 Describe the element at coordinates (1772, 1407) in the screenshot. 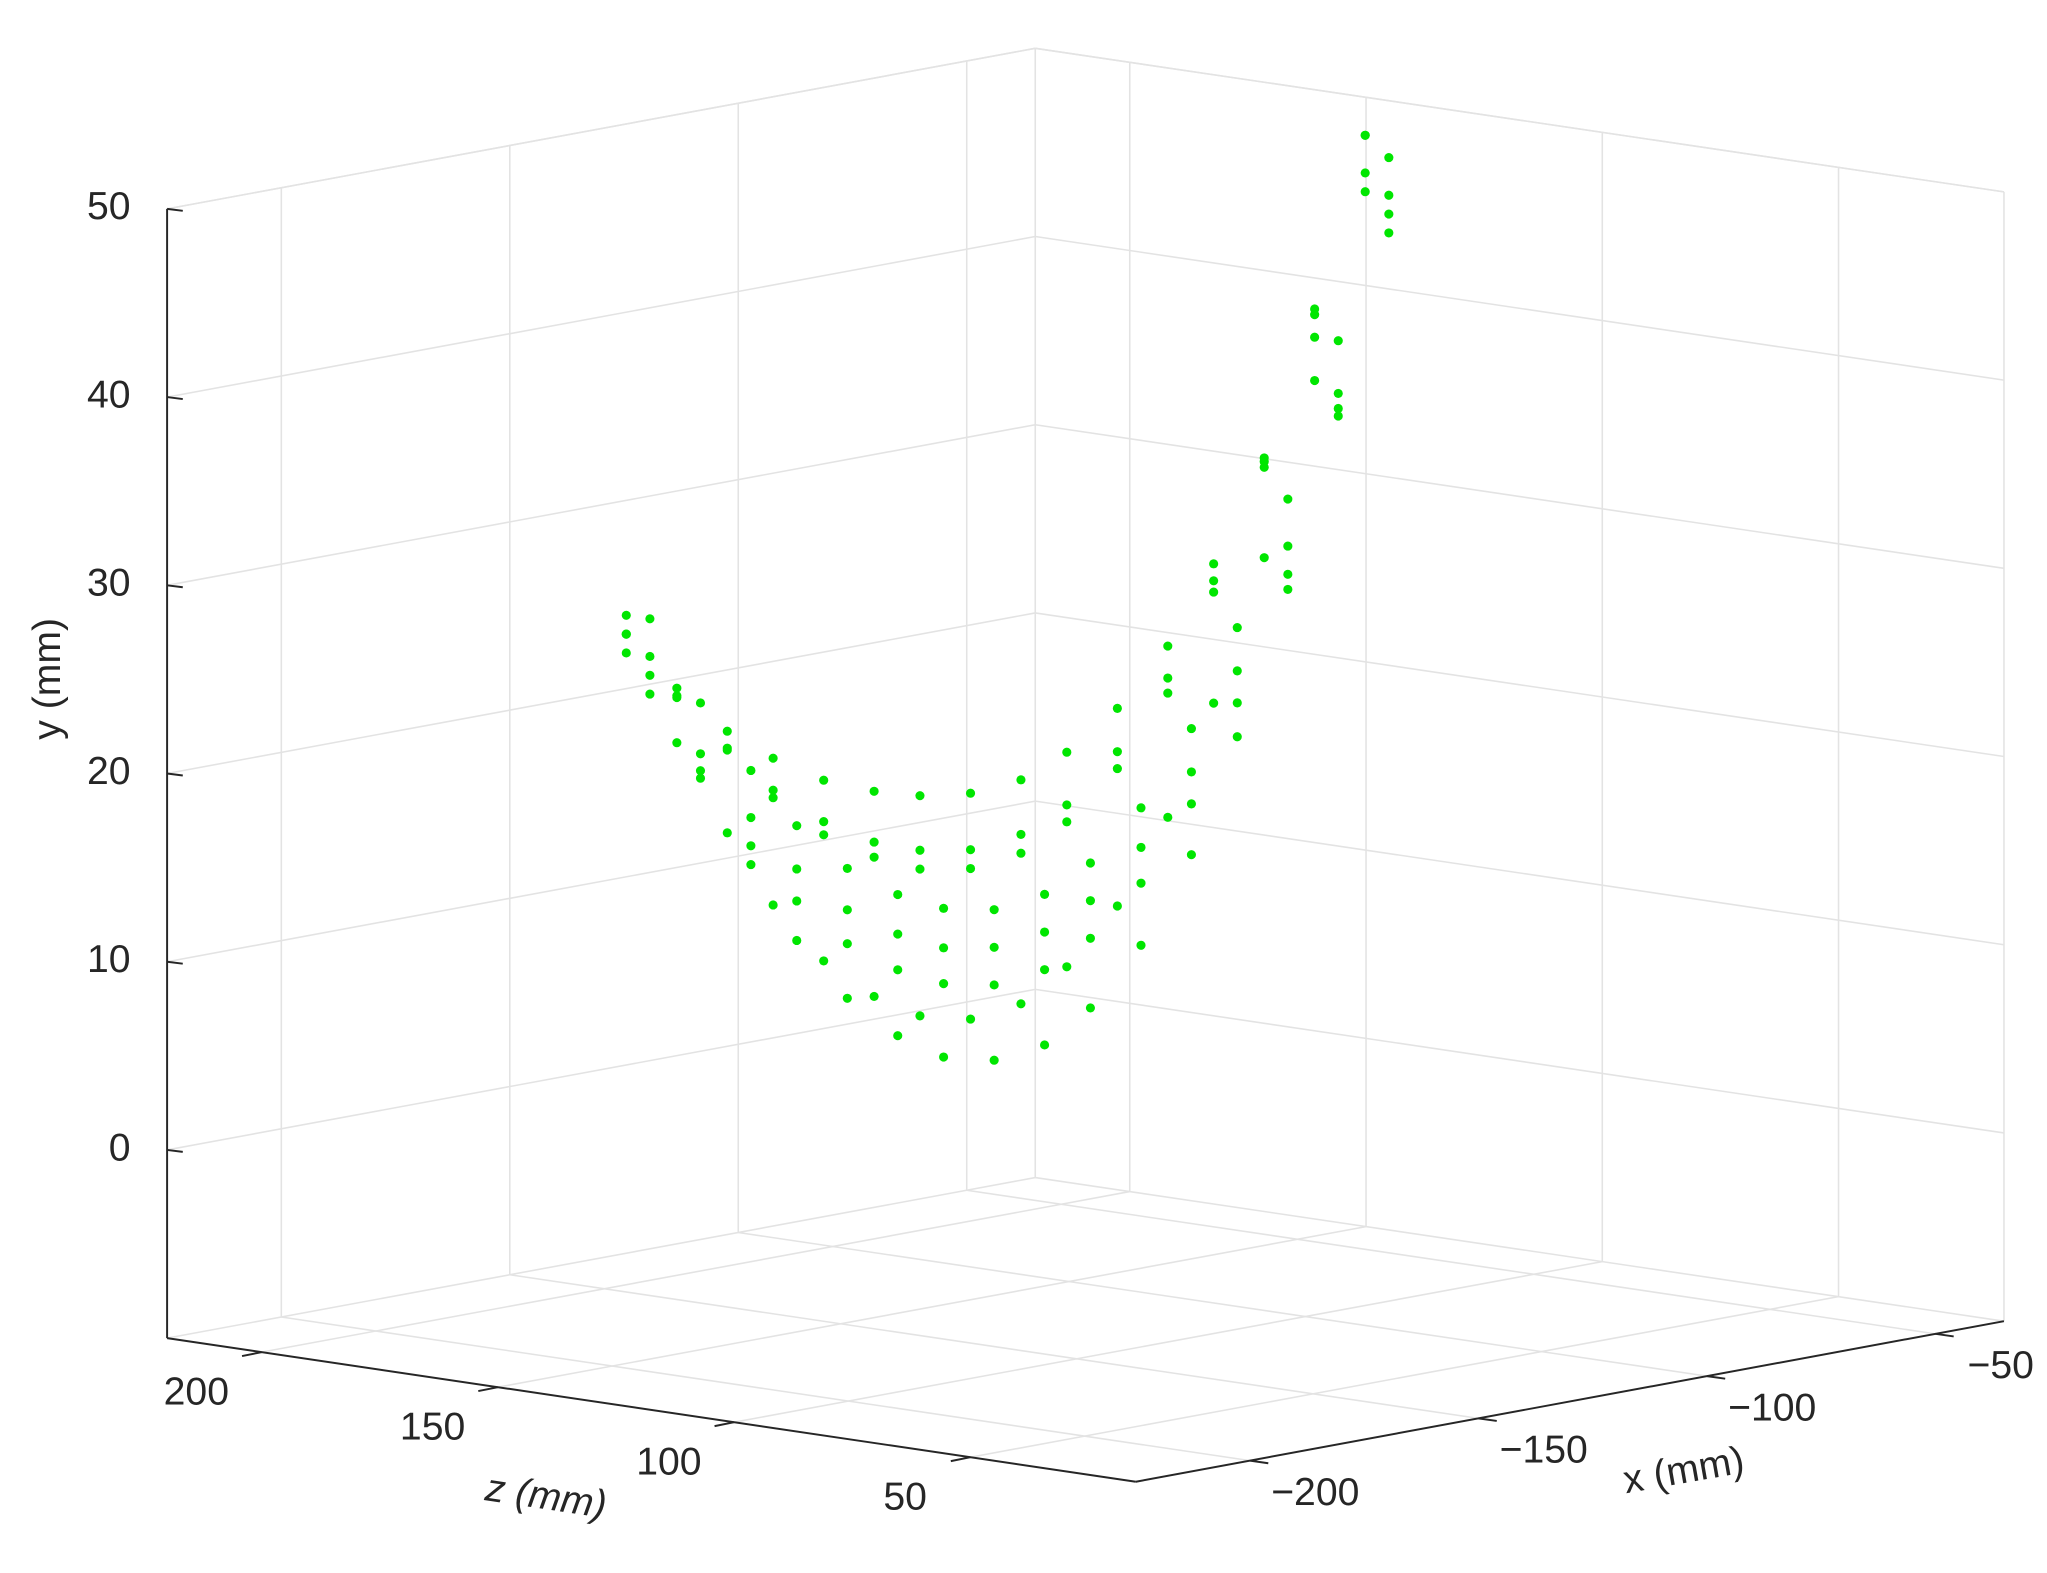

I see `x-tick-label: −100` at that location.